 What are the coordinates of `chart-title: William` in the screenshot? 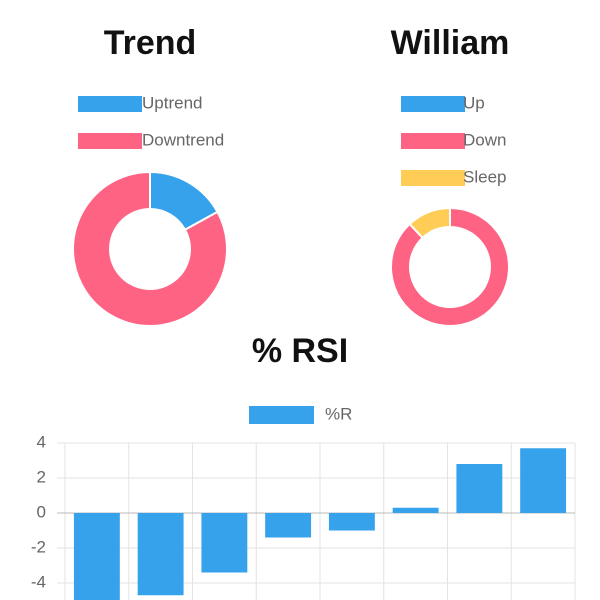 It's located at (450, 43).